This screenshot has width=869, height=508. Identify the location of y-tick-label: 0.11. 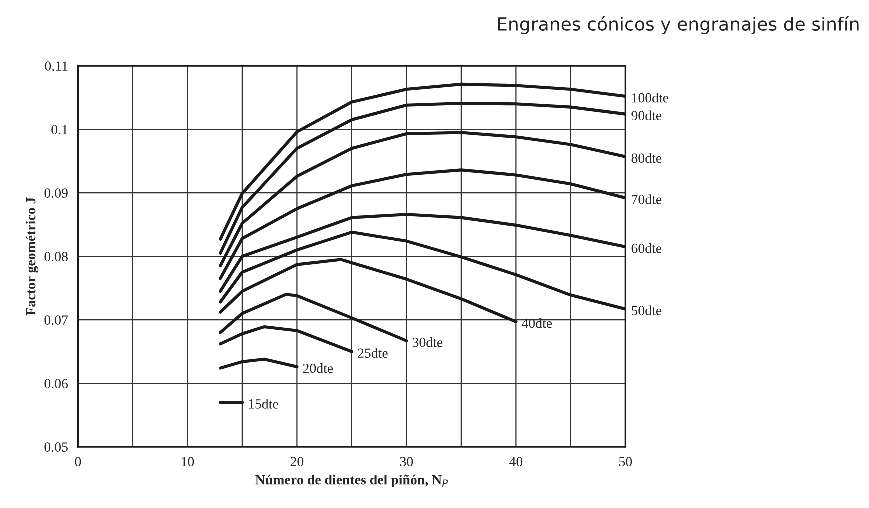
(56, 67).